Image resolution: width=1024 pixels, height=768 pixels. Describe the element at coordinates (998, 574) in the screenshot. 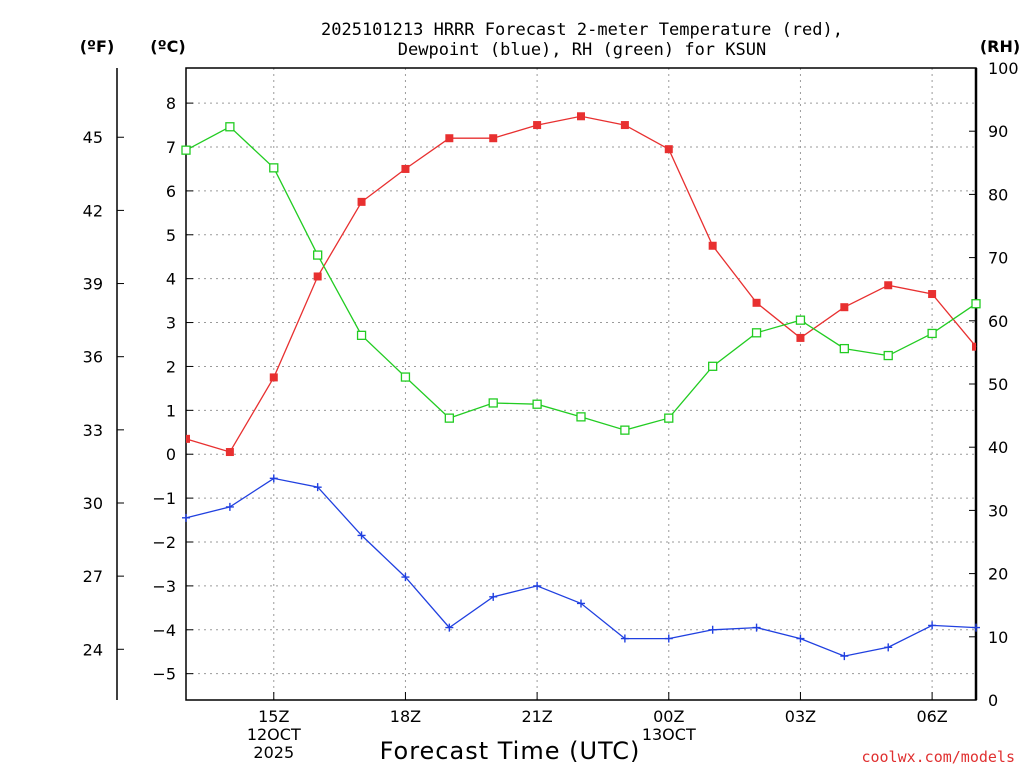

I see `rh-tick-label: 20` at that location.